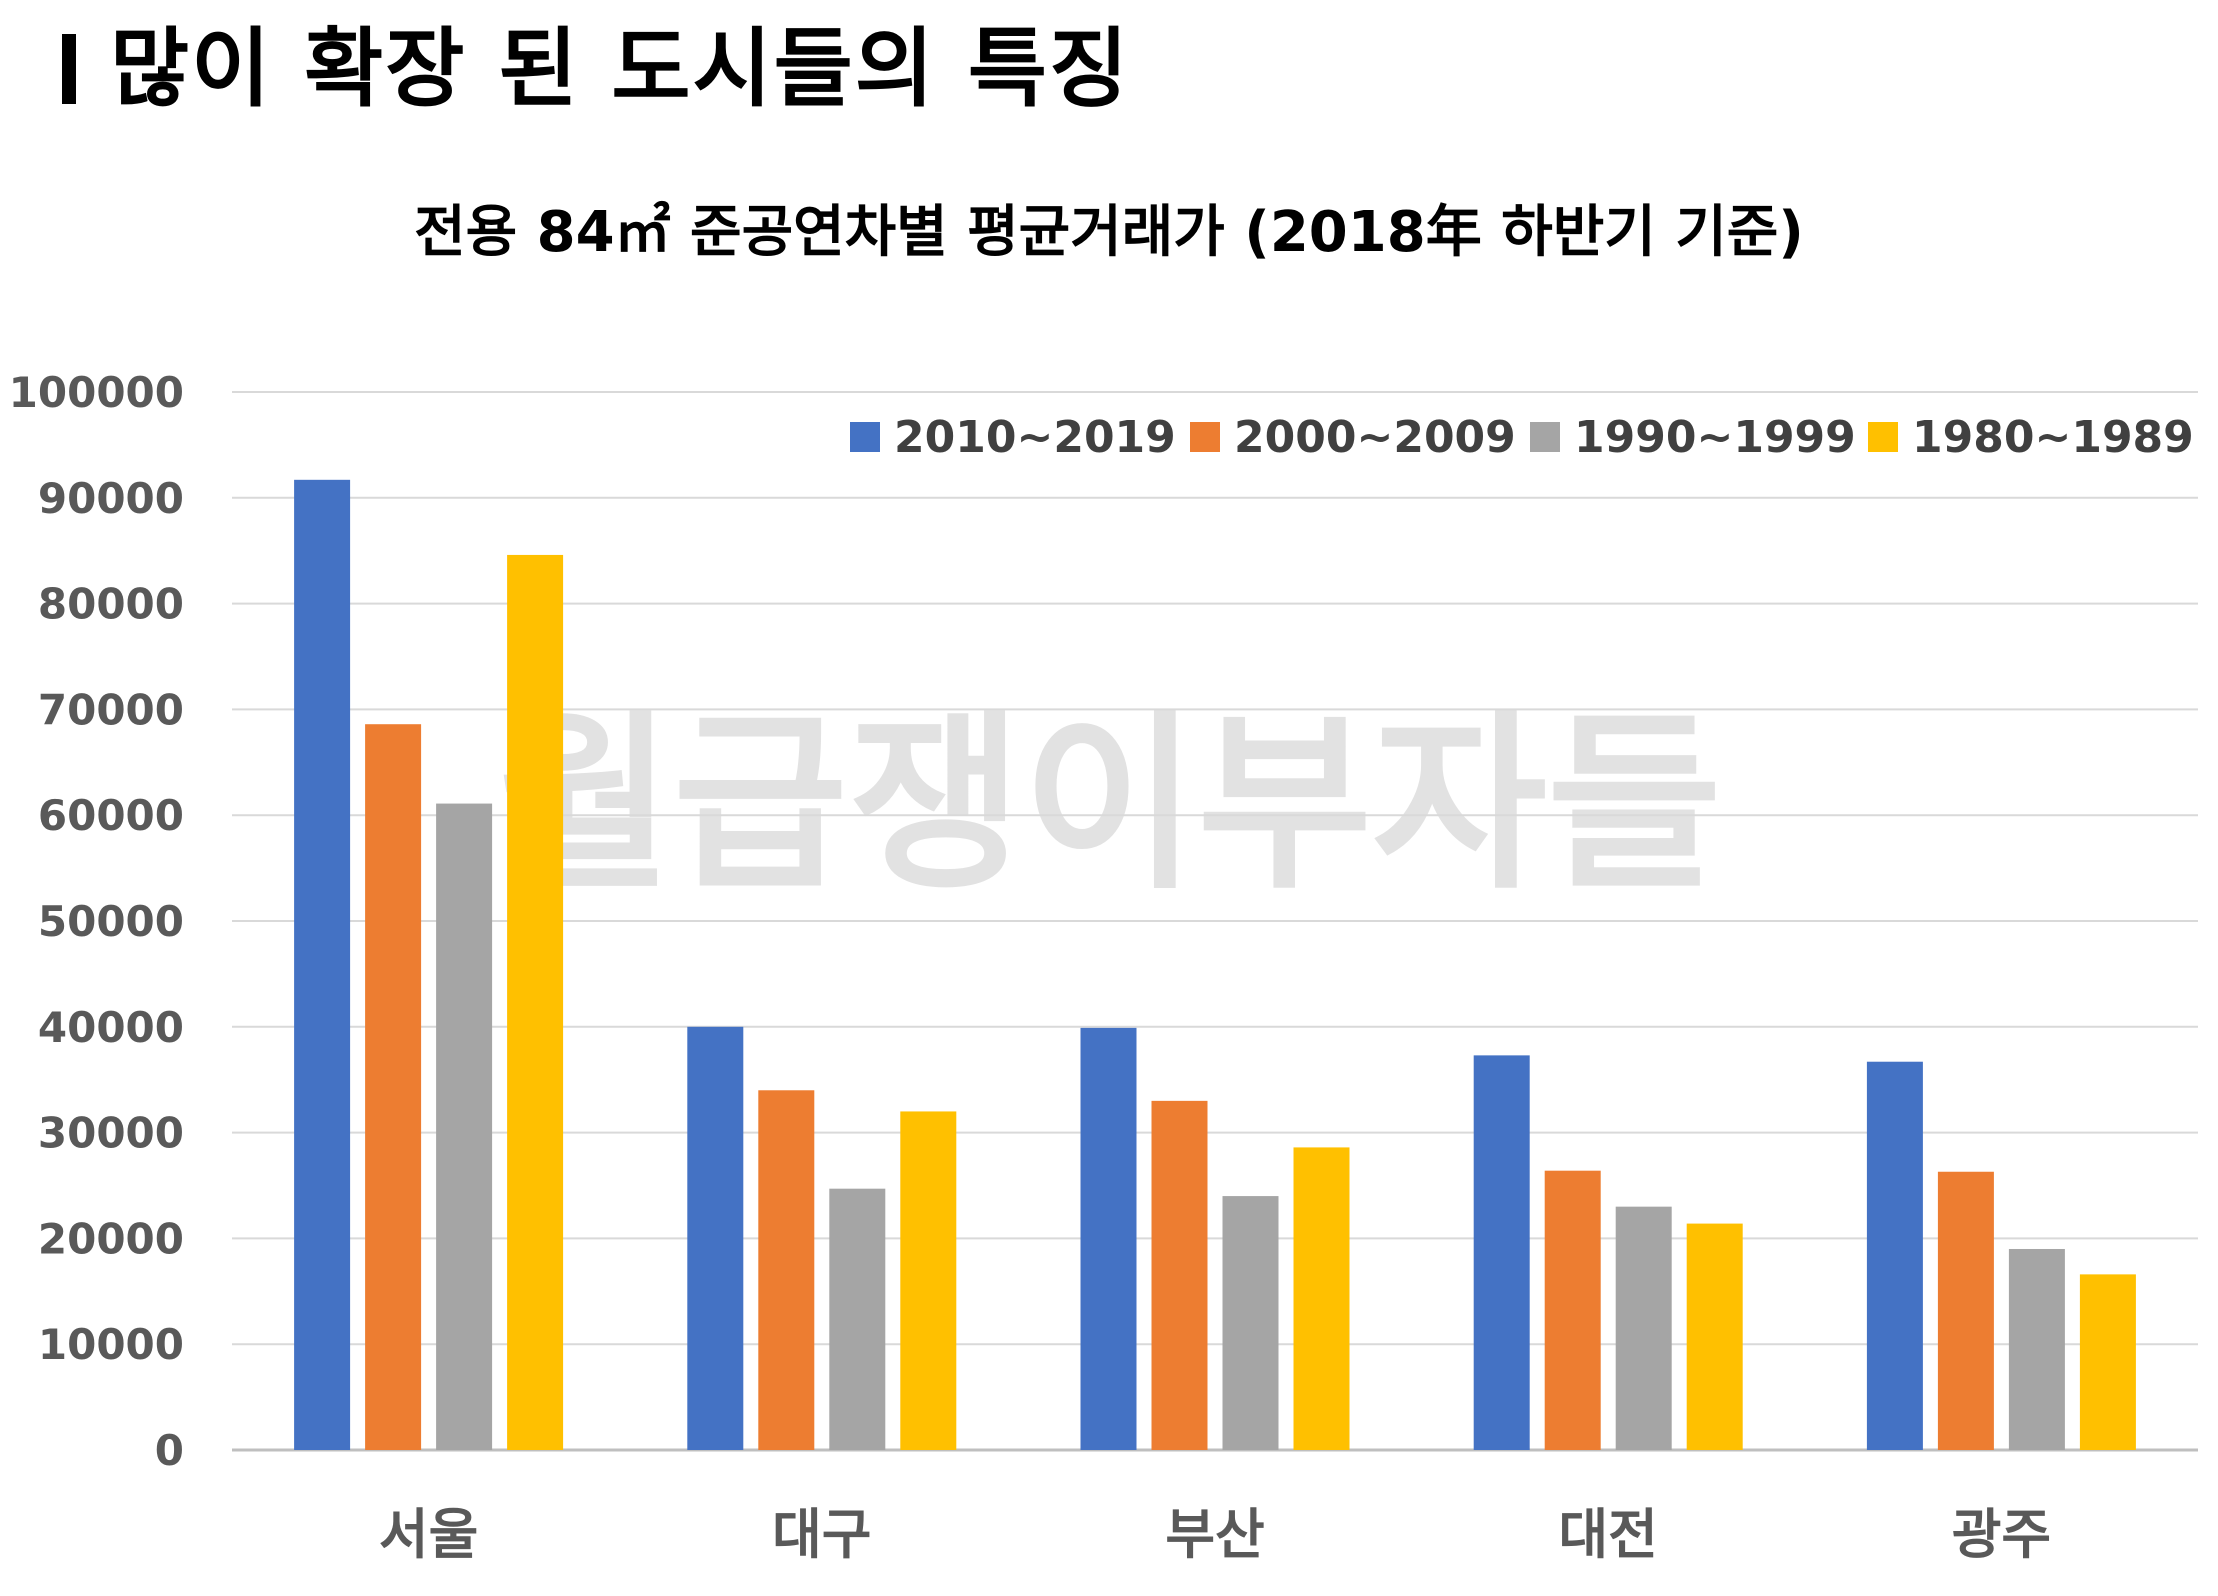 The height and width of the screenshot is (1596, 2218). Describe the element at coordinates (1109, 232) in the screenshot. I see `chart-title: 전용 84㎡ 준공연차별 평균거래가 (2018年 하반기 기준)` at that location.